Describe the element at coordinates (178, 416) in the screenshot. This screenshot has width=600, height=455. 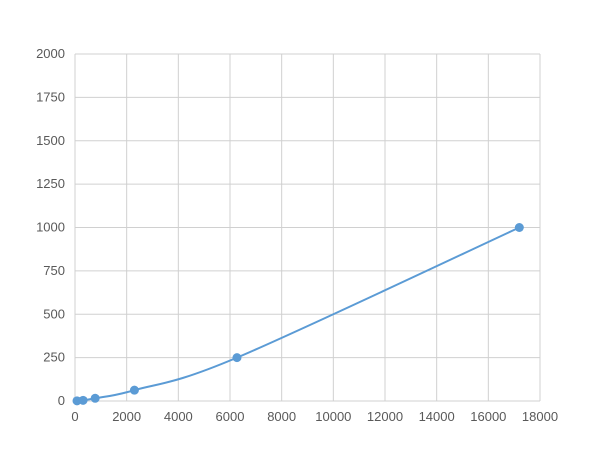
I see `x-tick-label: 4000` at that location.